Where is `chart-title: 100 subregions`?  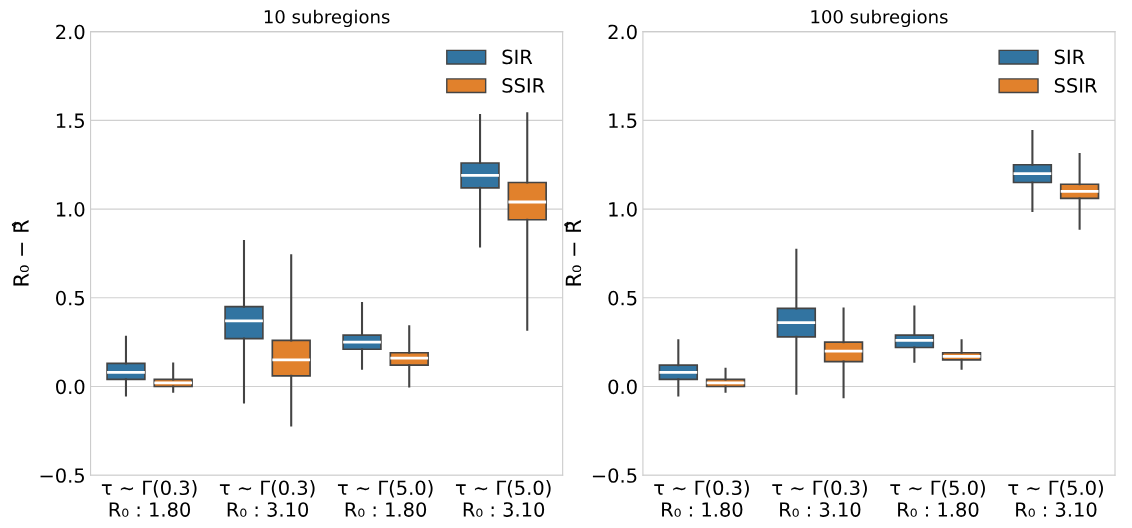 chart-title: 100 subregions is located at coordinates (879, 18).